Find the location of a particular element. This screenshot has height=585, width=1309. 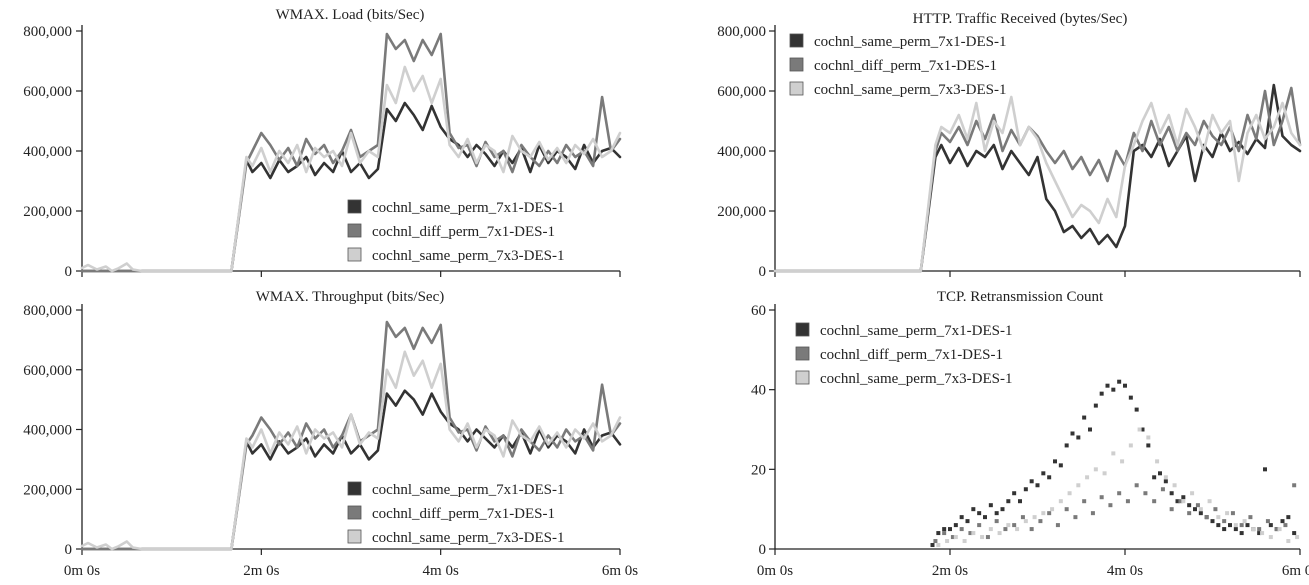

legend-label: cochnl_same_perm_7x3-DES-1 is located at coordinates (910, 90).